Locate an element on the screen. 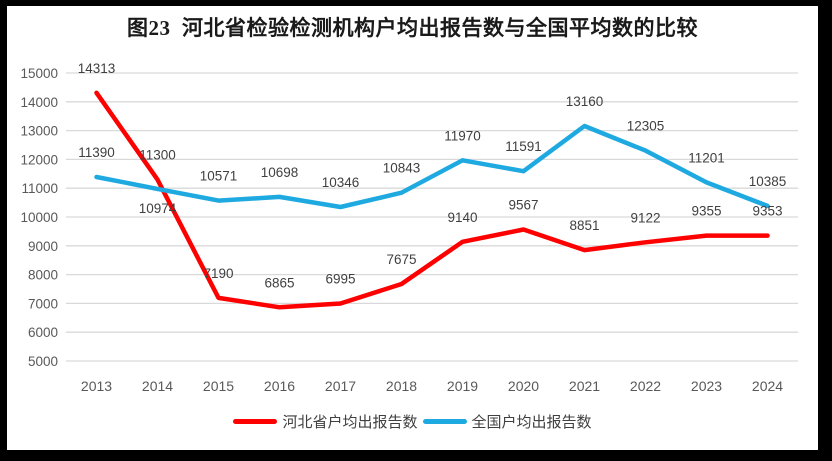 The width and height of the screenshot is (832, 461). y-tick-label: 15000 is located at coordinates (39, 73).